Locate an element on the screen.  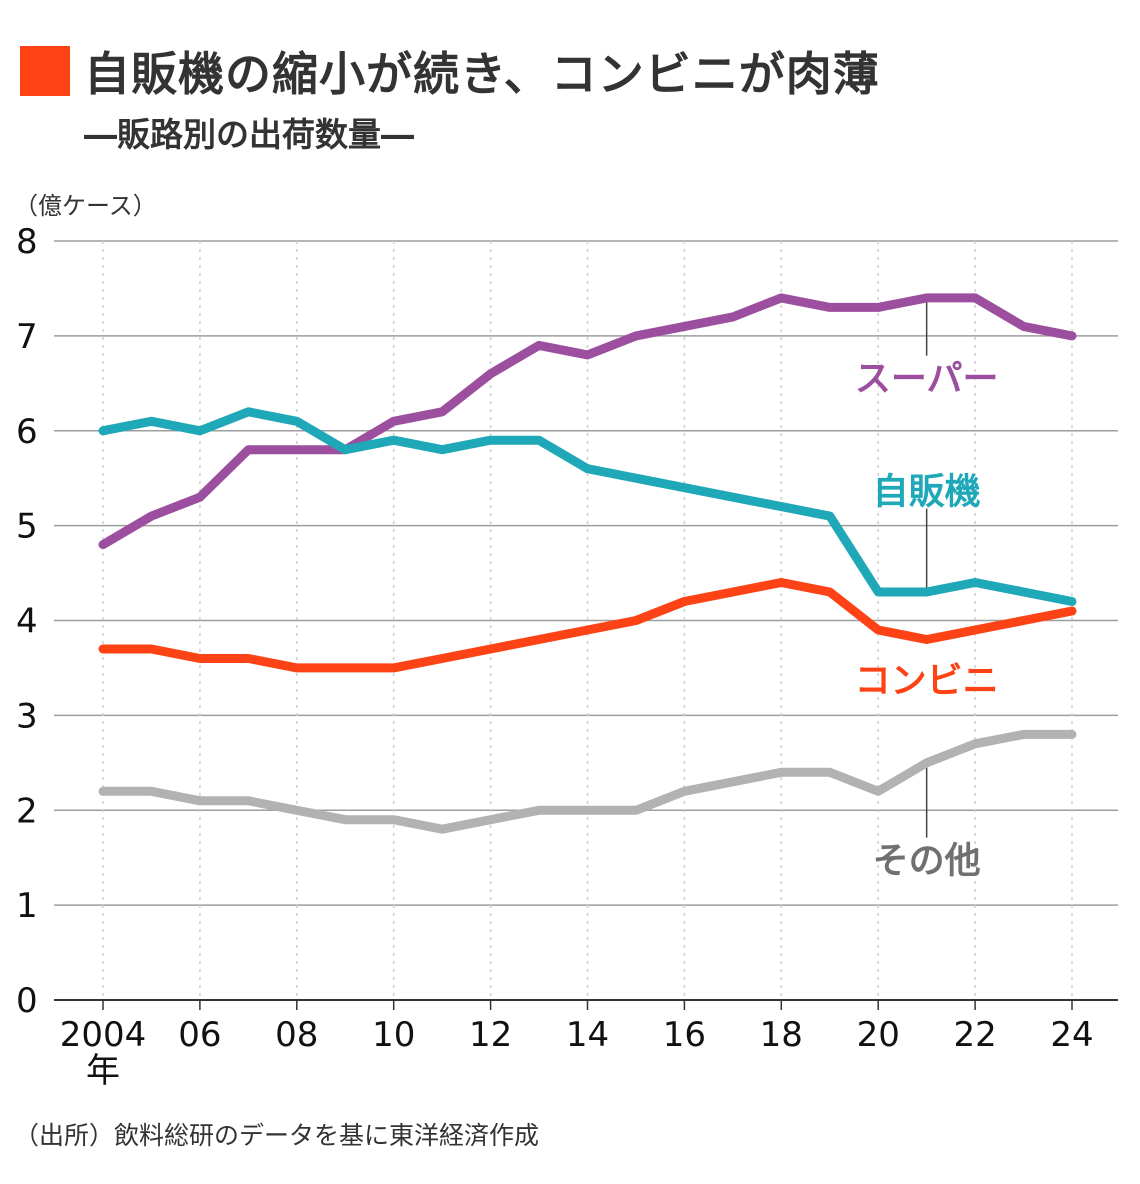
chart-subtitle: ―販路別の出荷数量― is located at coordinates (249, 134).